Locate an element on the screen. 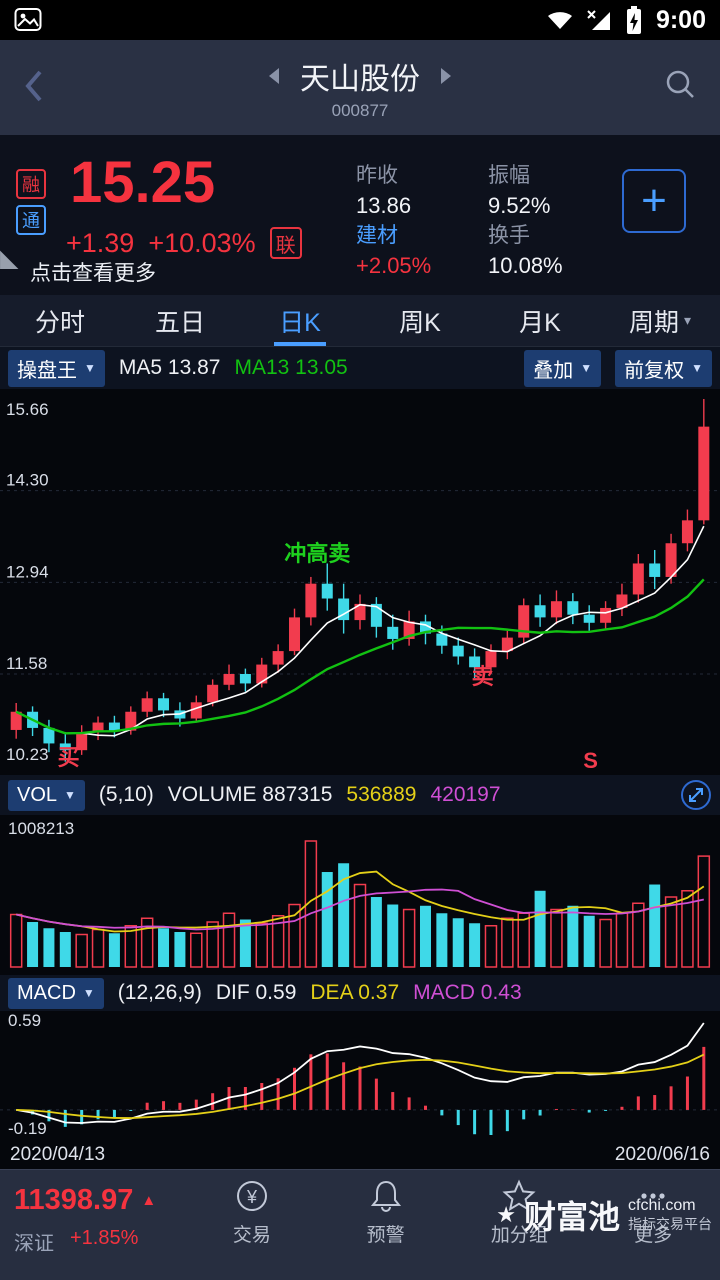 Image resolution: width=720 pixels, height=1280 pixels. wifi-icon is located at coordinates (560, 20).